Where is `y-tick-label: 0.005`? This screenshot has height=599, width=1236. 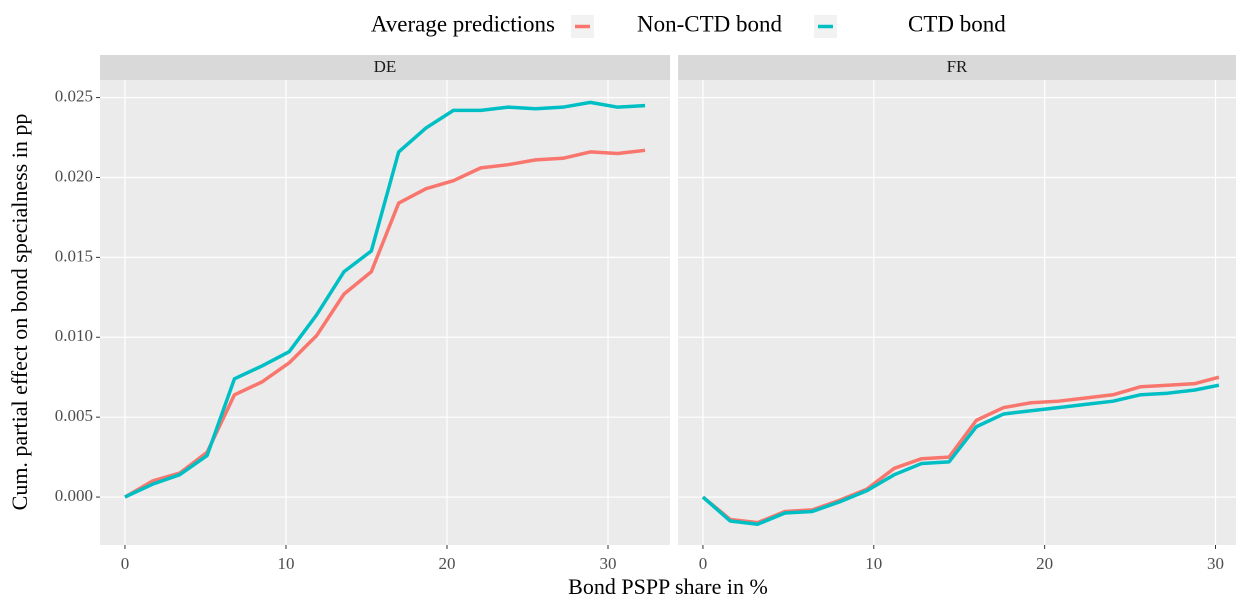 y-tick-label: 0.005 is located at coordinates (74, 415).